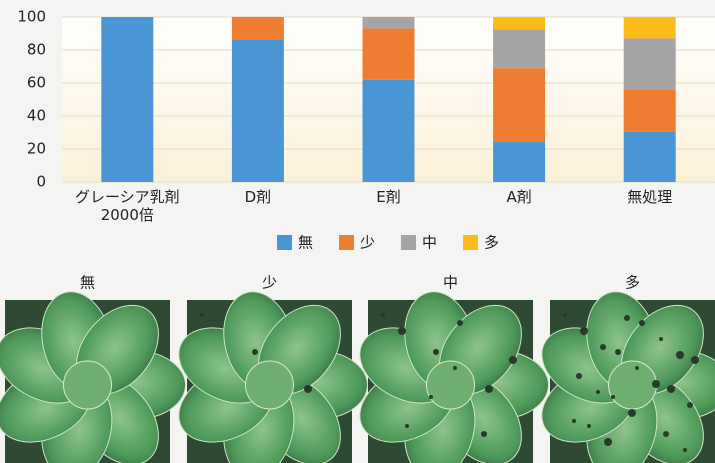 The width and height of the screenshot is (715, 463). What do you see at coordinates (36, 50) in the screenshot?
I see `y-tick-label: 80` at bounding box center [36, 50].